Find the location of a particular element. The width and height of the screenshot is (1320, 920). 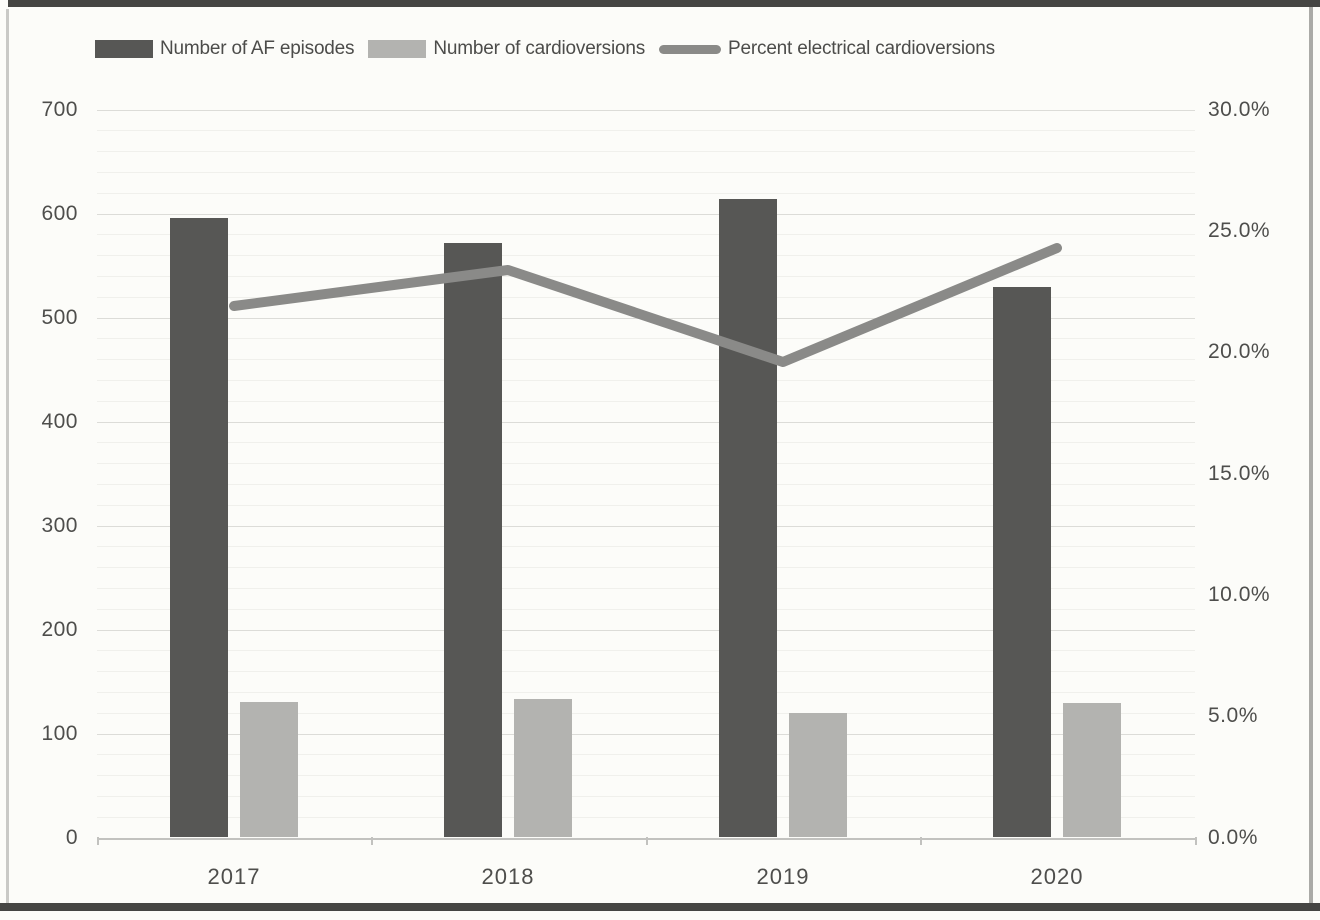

left-axis-tick-label: 200 is located at coordinates (59, 629).